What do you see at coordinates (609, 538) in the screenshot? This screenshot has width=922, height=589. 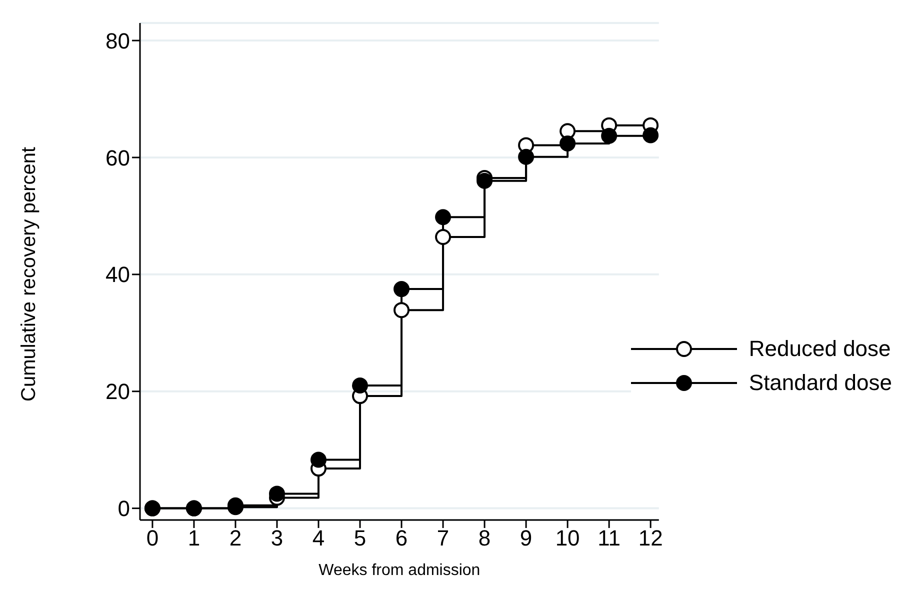 I see `x-tick-label: 11` at bounding box center [609, 538].